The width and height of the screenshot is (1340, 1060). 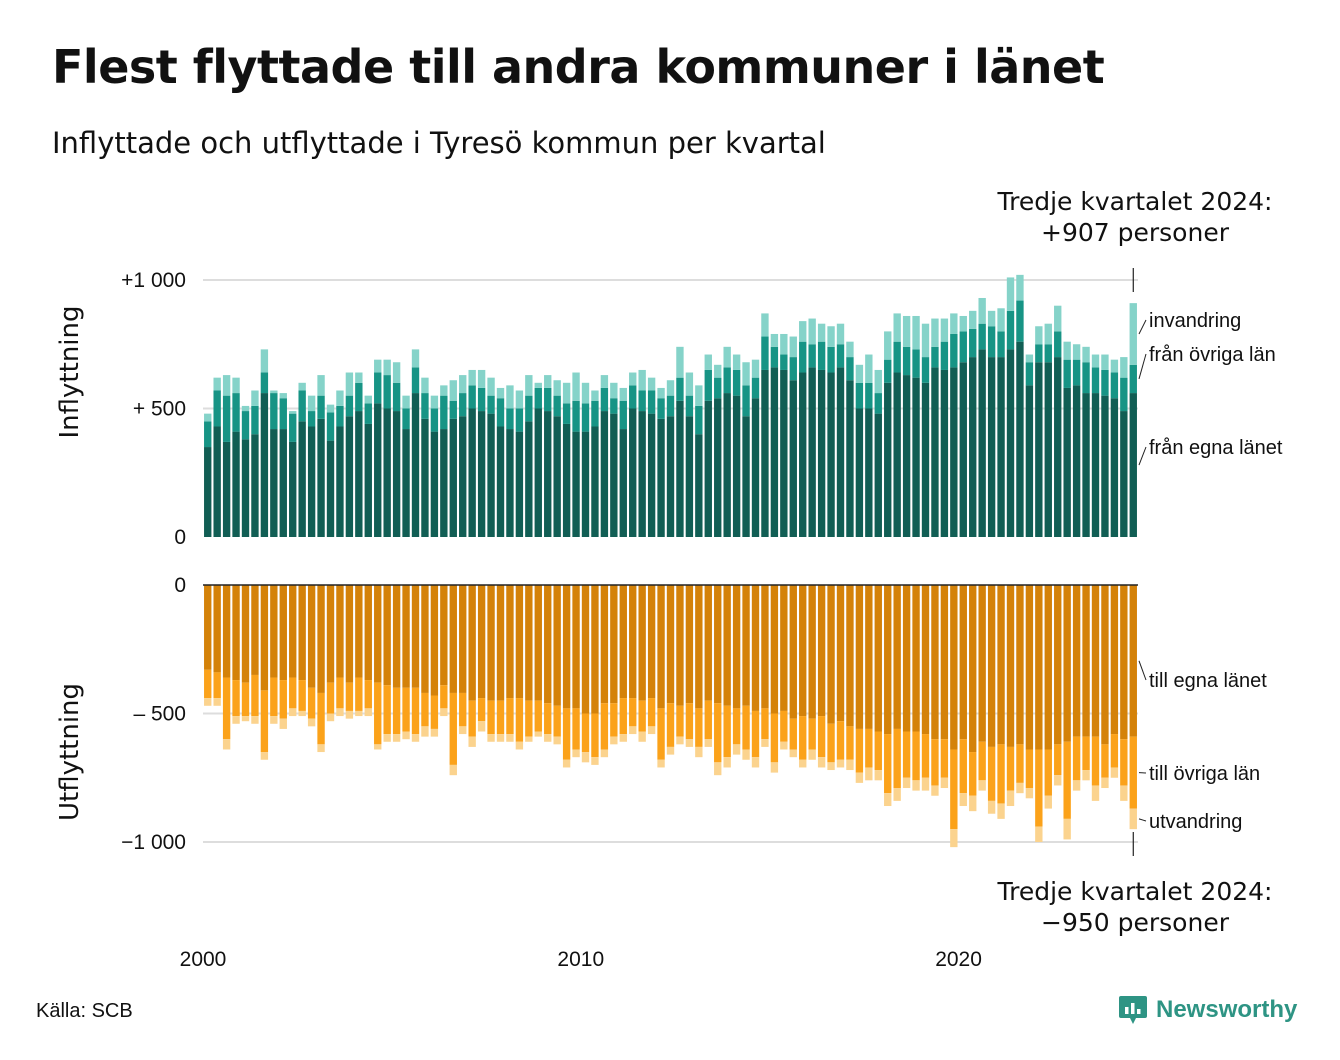 What do you see at coordinates (1135, 201) in the screenshot?
I see `latest-inflow-callout-line1: Tredje kvartalet 2024:` at bounding box center [1135, 201].